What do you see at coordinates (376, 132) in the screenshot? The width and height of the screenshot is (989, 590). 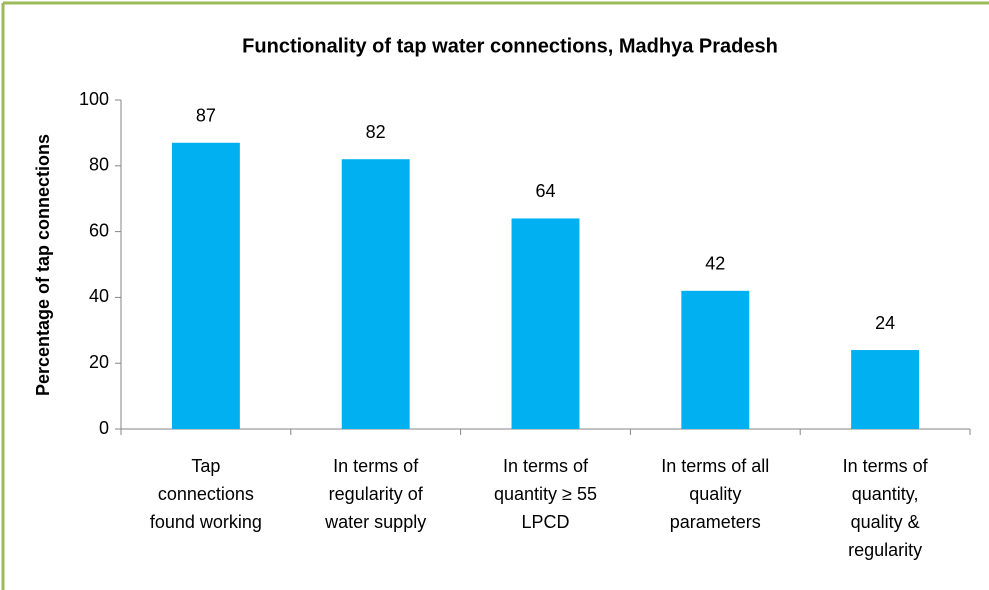 I see `value-label: 82` at bounding box center [376, 132].